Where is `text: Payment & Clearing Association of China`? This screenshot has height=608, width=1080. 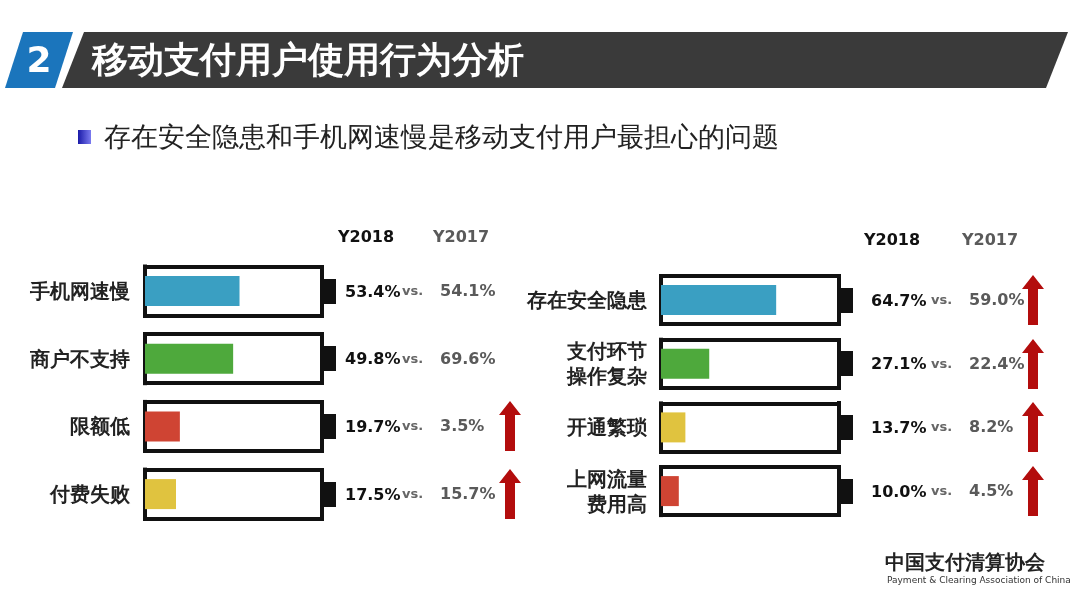 text: Payment & Clearing Association of China is located at coordinates (979, 580).